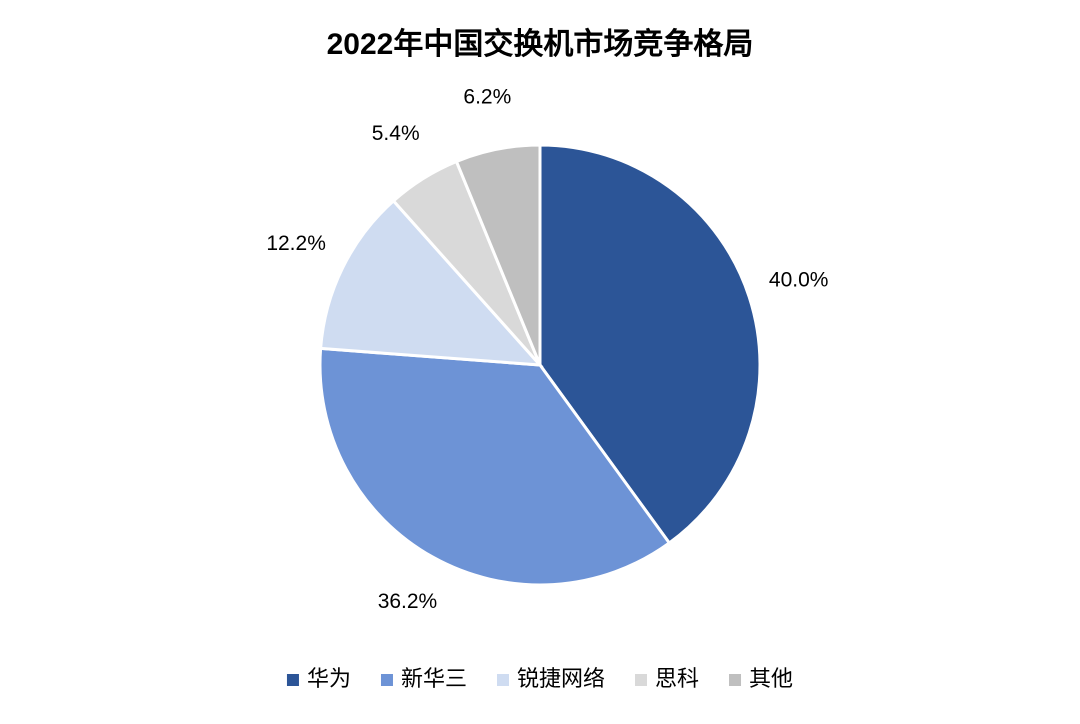 The height and width of the screenshot is (724, 1080). I want to click on data-label: 40.0%, so click(799, 279).